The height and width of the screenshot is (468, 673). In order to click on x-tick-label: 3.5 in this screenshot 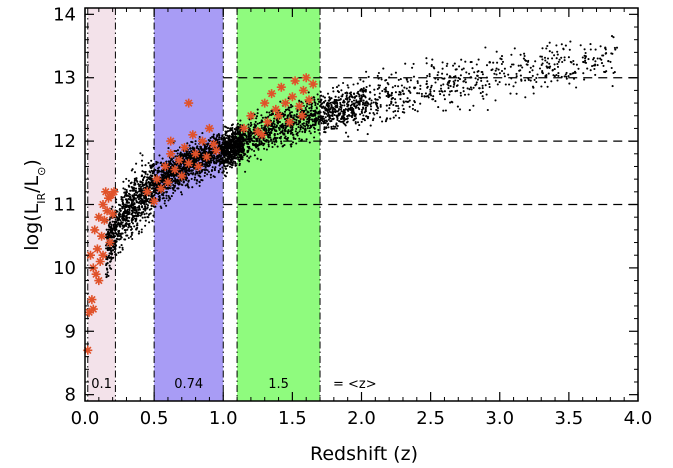, I will do `click(569, 418)`.